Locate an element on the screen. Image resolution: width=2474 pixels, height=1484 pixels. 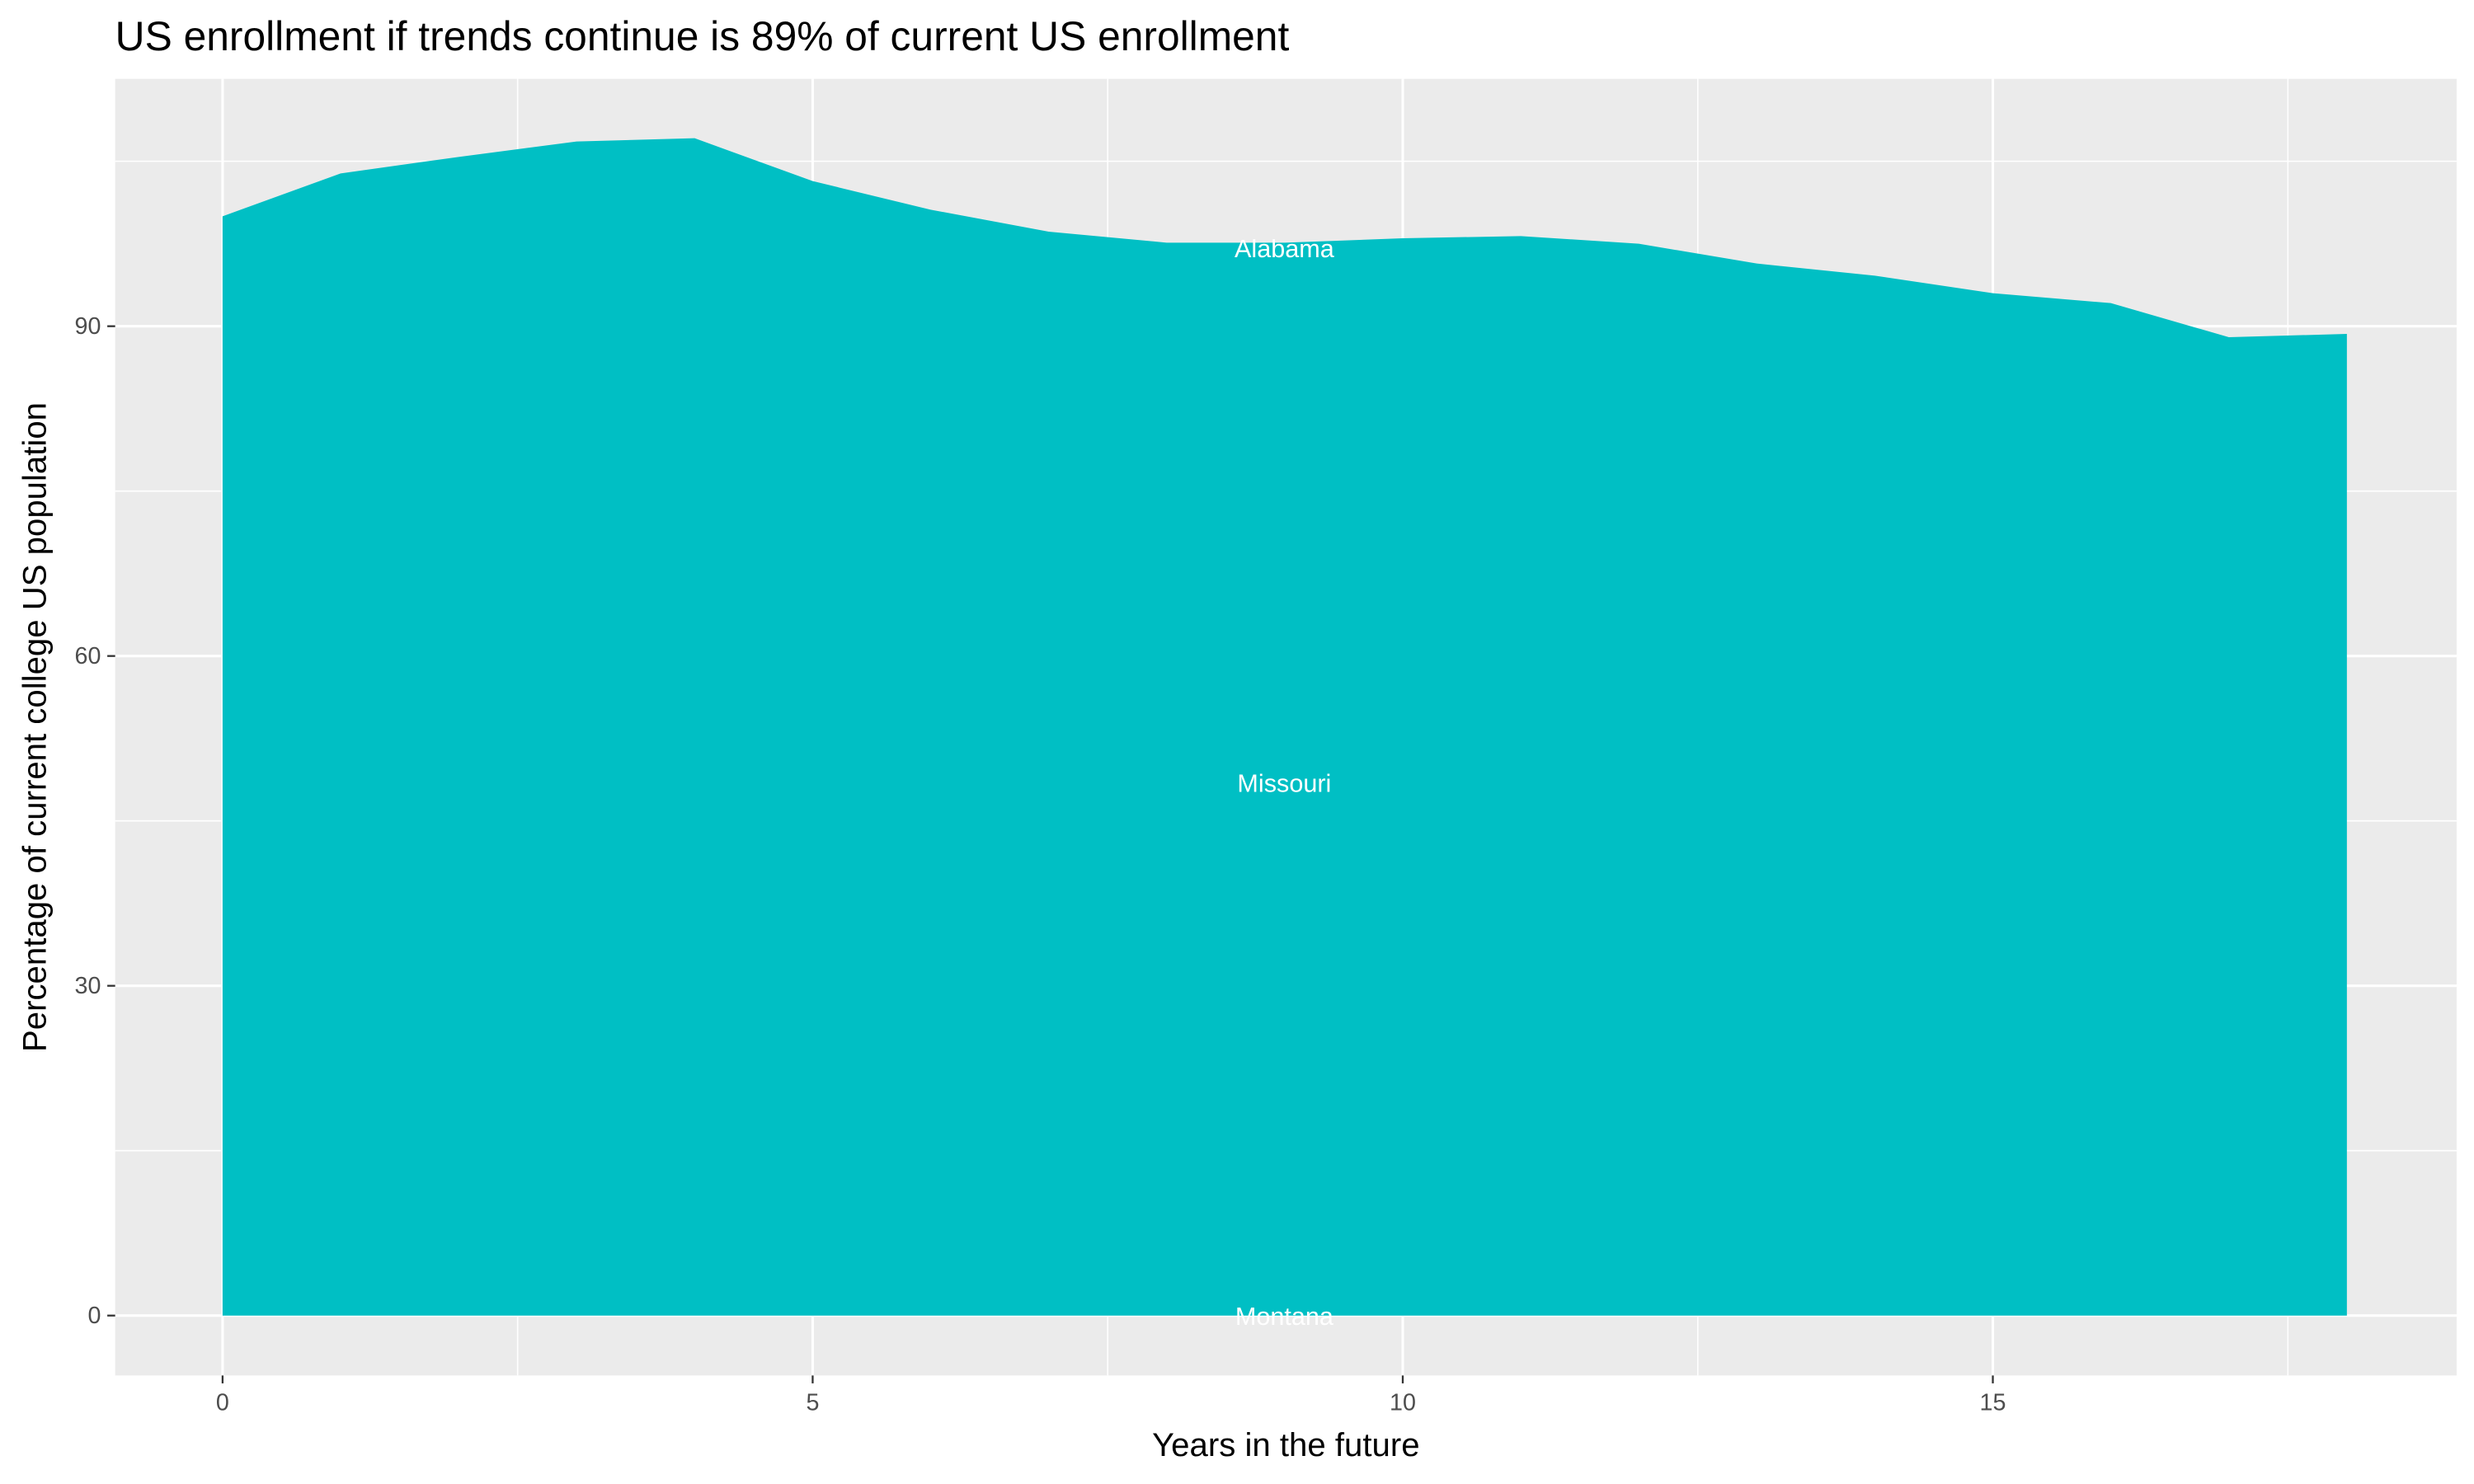
area-label: Montana is located at coordinates (1284, 1317).